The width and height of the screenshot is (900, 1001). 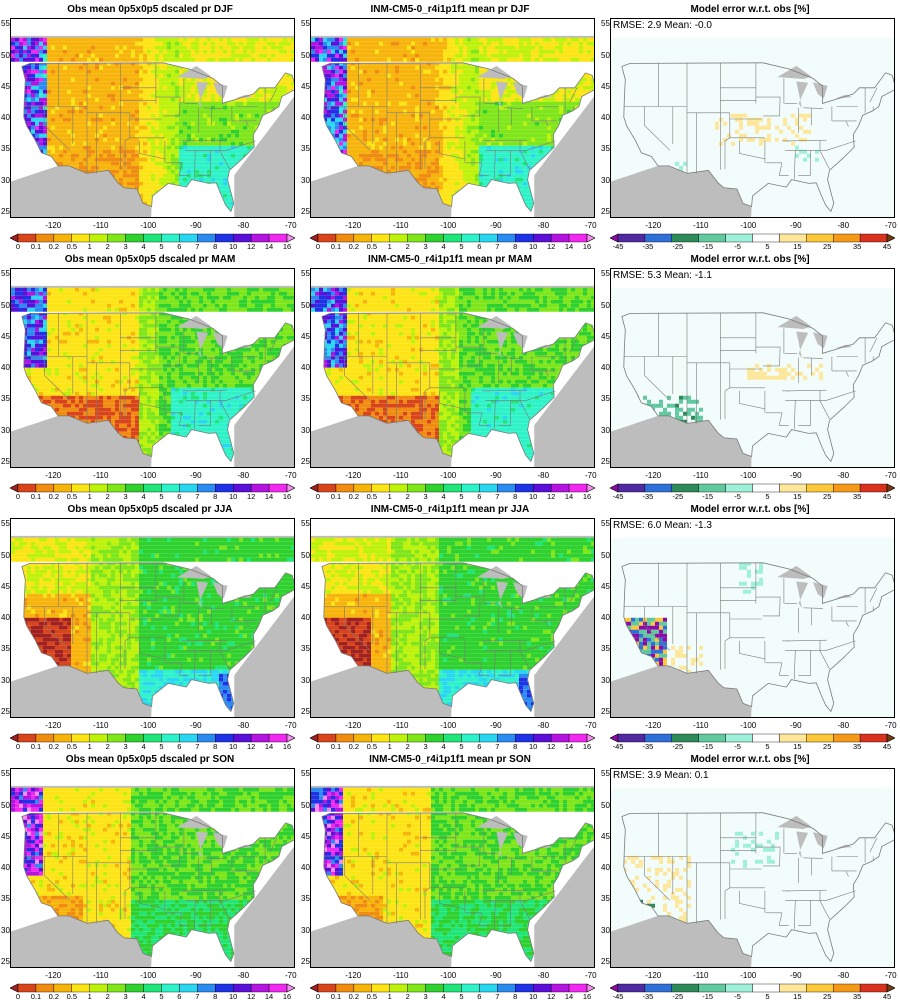 What do you see at coordinates (752, 868) in the screenshot?
I see `map-frame: RMSE: 3.9 Mean: 0.1` at bounding box center [752, 868].